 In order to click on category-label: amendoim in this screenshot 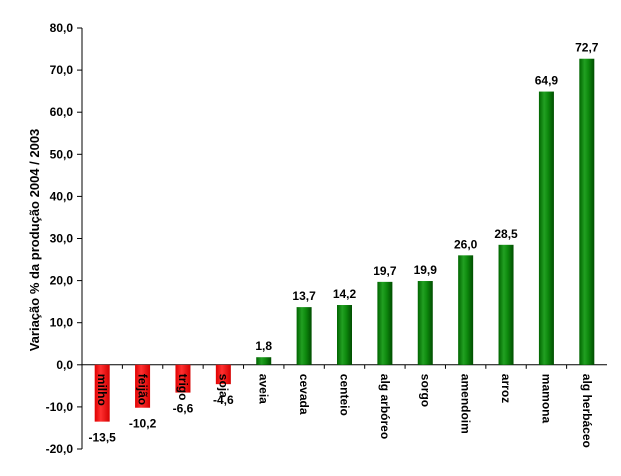, I will do `click(466, 404)`.